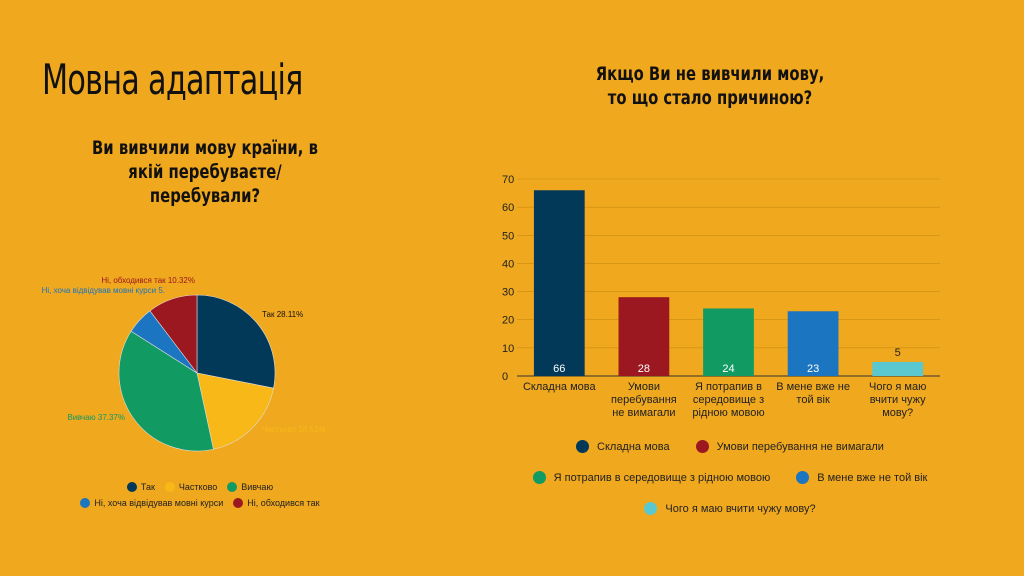  What do you see at coordinates (172, 79) in the screenshot?
I see `slide-title: Мовна адаптація` at bounding box center [172, 79].